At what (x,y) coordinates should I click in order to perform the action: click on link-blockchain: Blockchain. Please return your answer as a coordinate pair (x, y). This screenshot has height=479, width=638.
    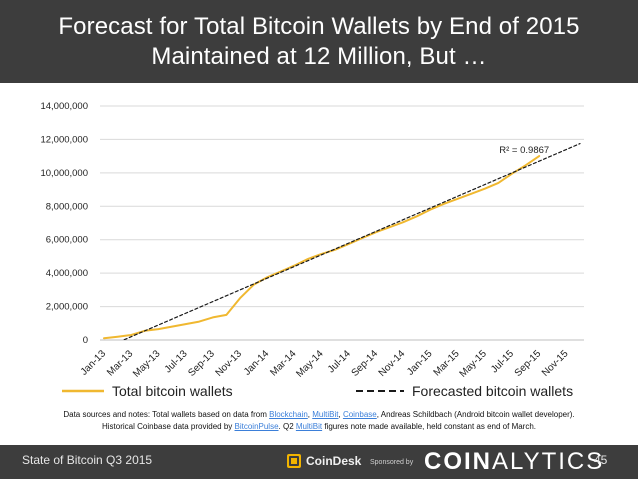
    Looking at the image, I should click on (288, 414).